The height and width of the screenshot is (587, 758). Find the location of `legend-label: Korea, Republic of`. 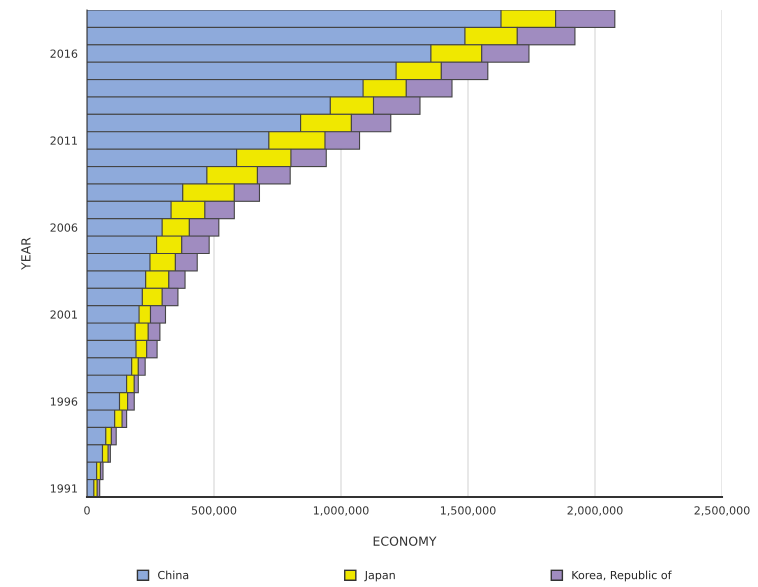

legend-label: Korea, Republic of is located at coordinates (622, 576).